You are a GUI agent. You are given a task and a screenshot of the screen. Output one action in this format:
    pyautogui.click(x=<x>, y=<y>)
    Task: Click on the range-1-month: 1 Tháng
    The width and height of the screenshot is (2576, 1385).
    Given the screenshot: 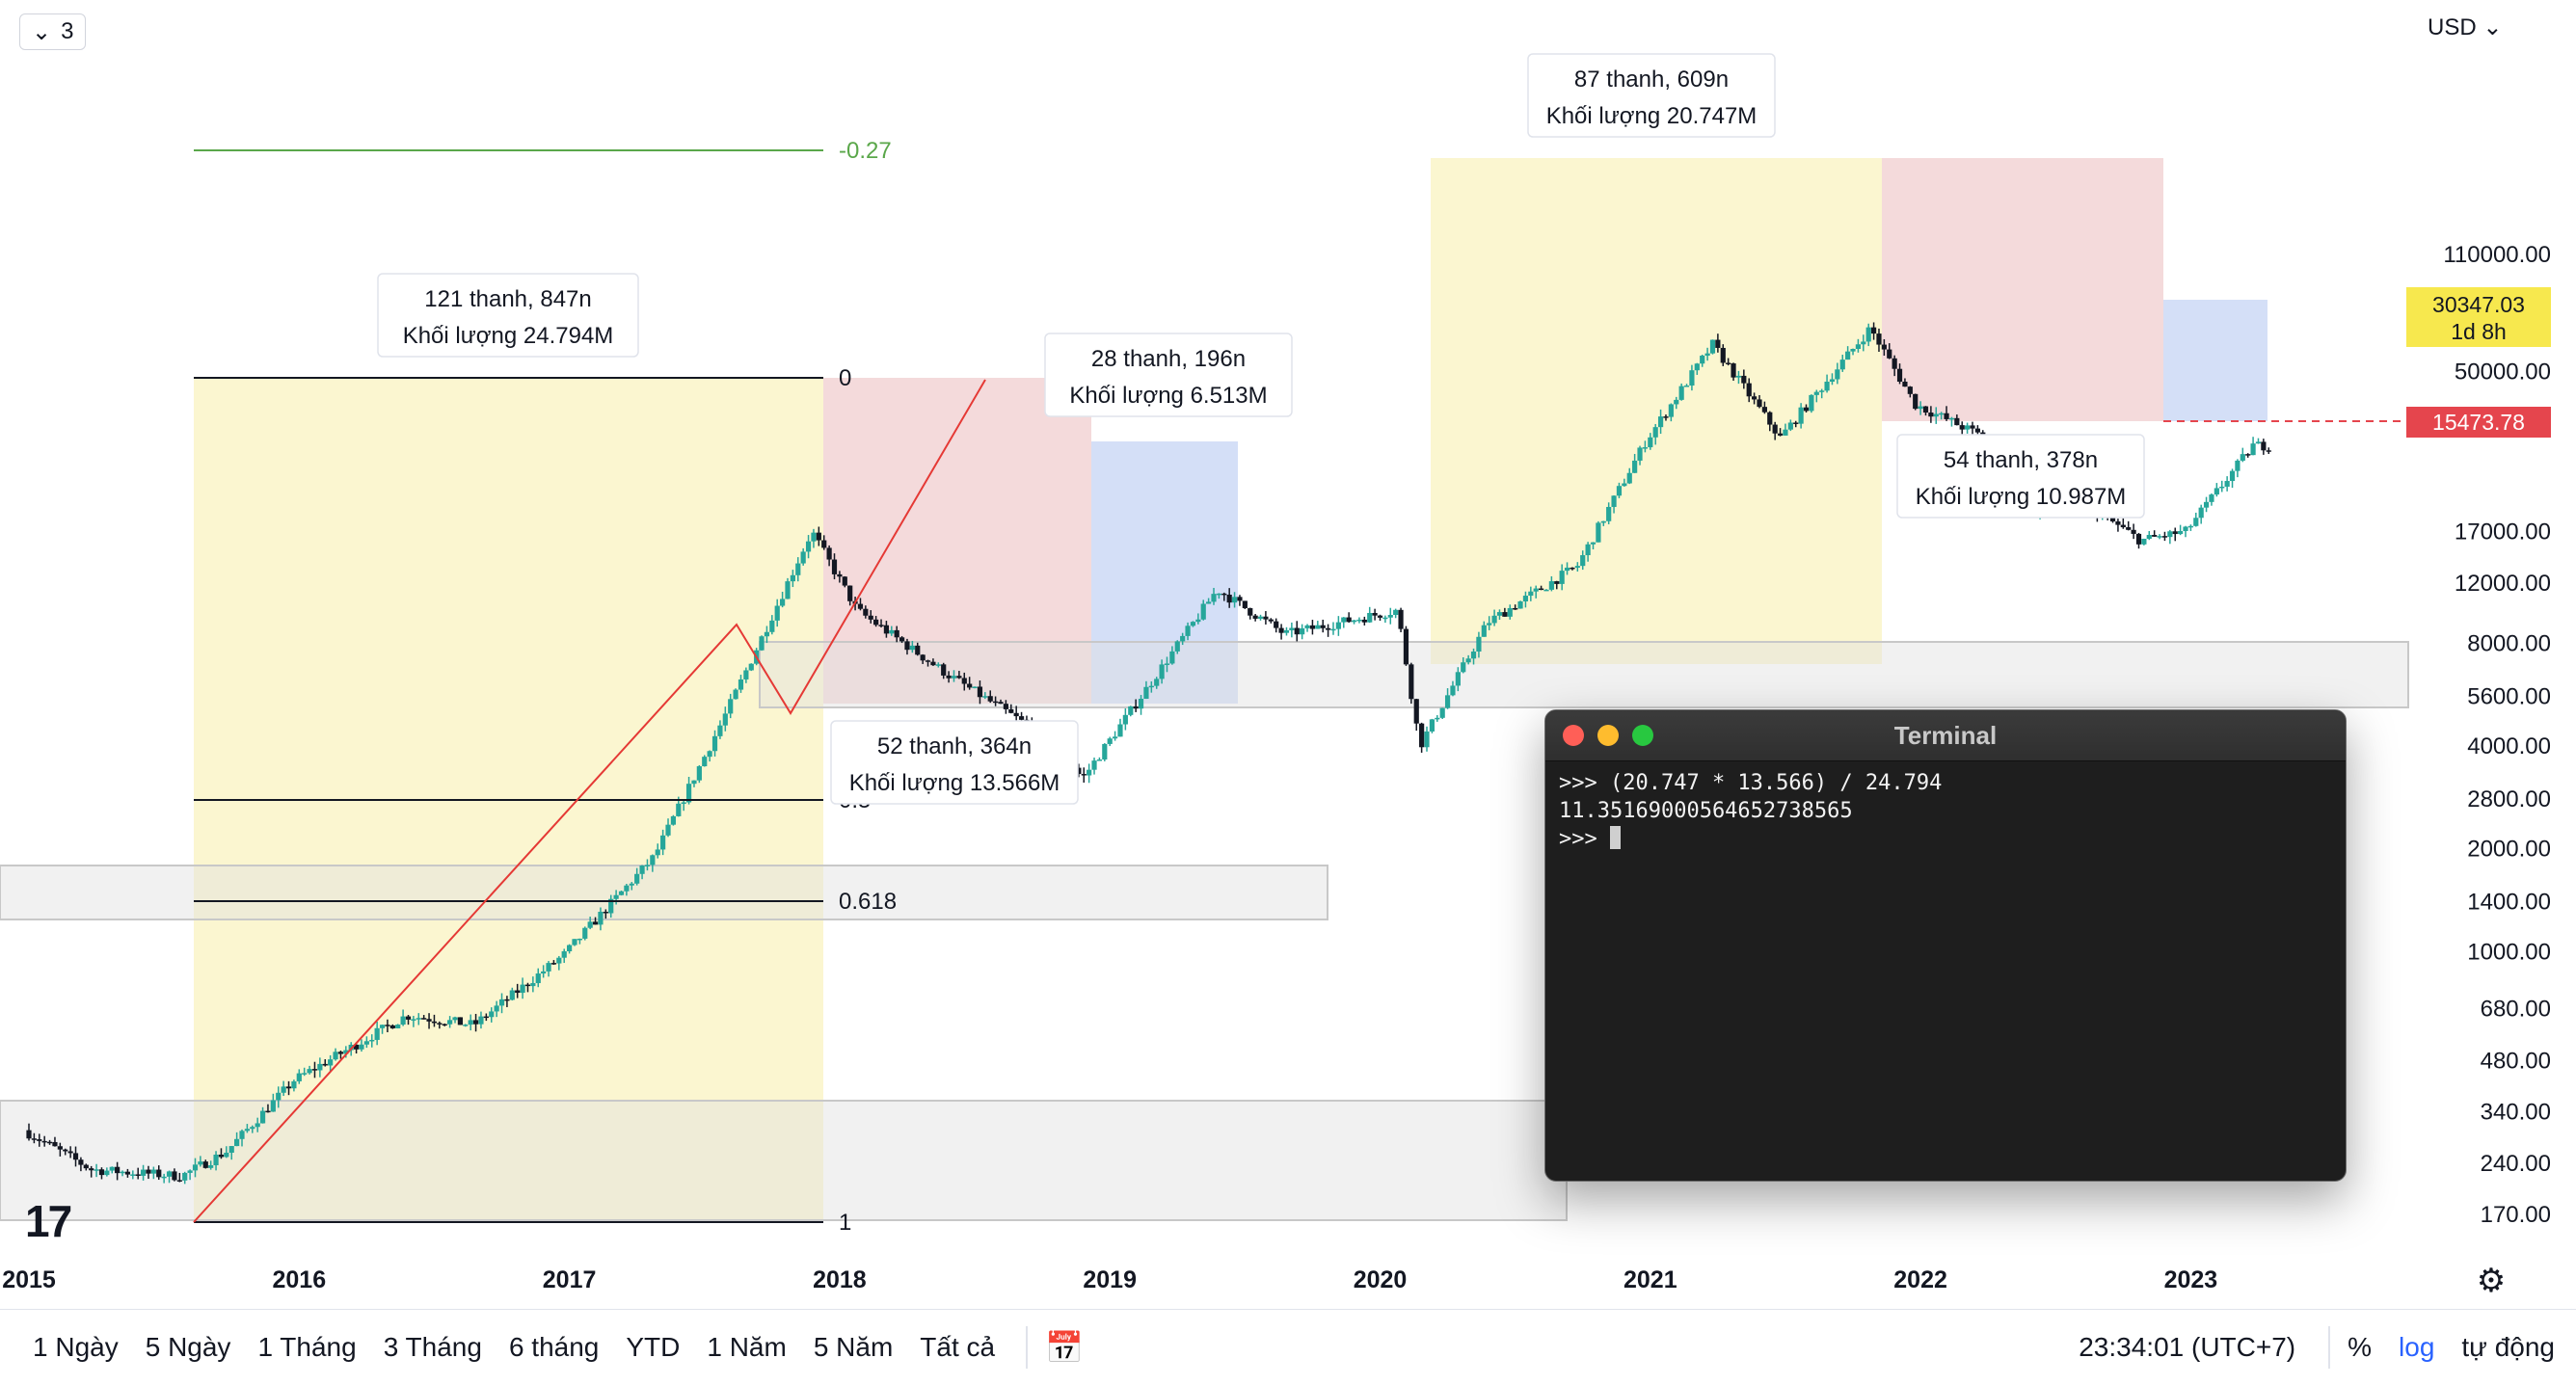 What is the action you would take?
    pyautogui.click(x=307, y=1347)
    